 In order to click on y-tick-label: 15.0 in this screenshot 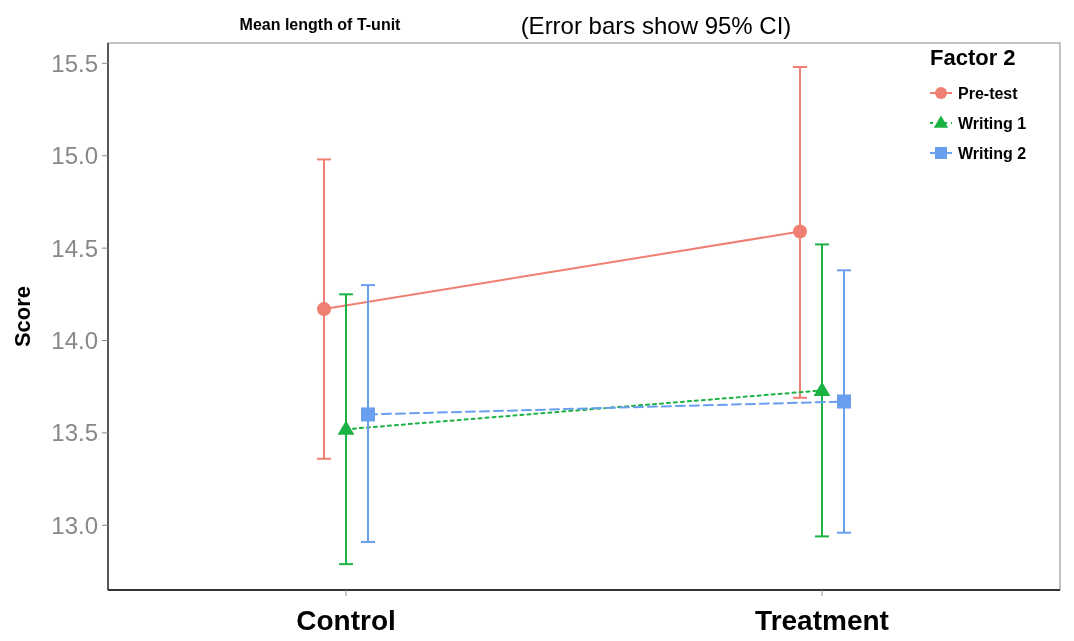, I will do `click(74, 156)`.